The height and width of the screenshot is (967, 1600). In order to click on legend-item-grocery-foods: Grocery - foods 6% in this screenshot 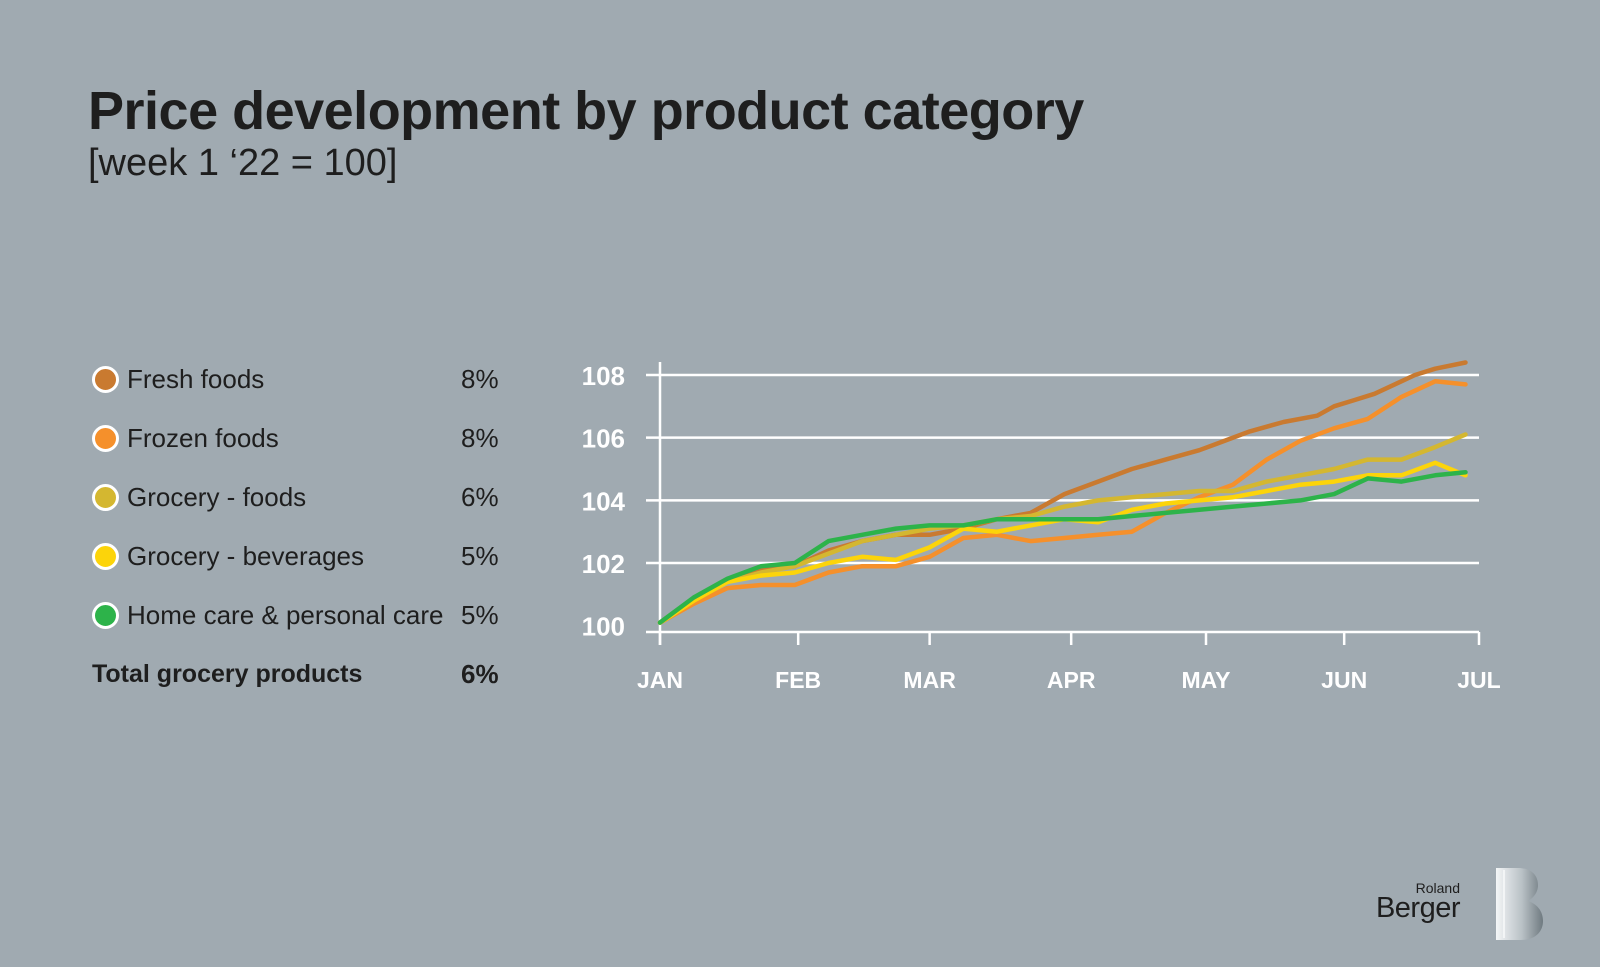, I will do `click(302, 508)`.